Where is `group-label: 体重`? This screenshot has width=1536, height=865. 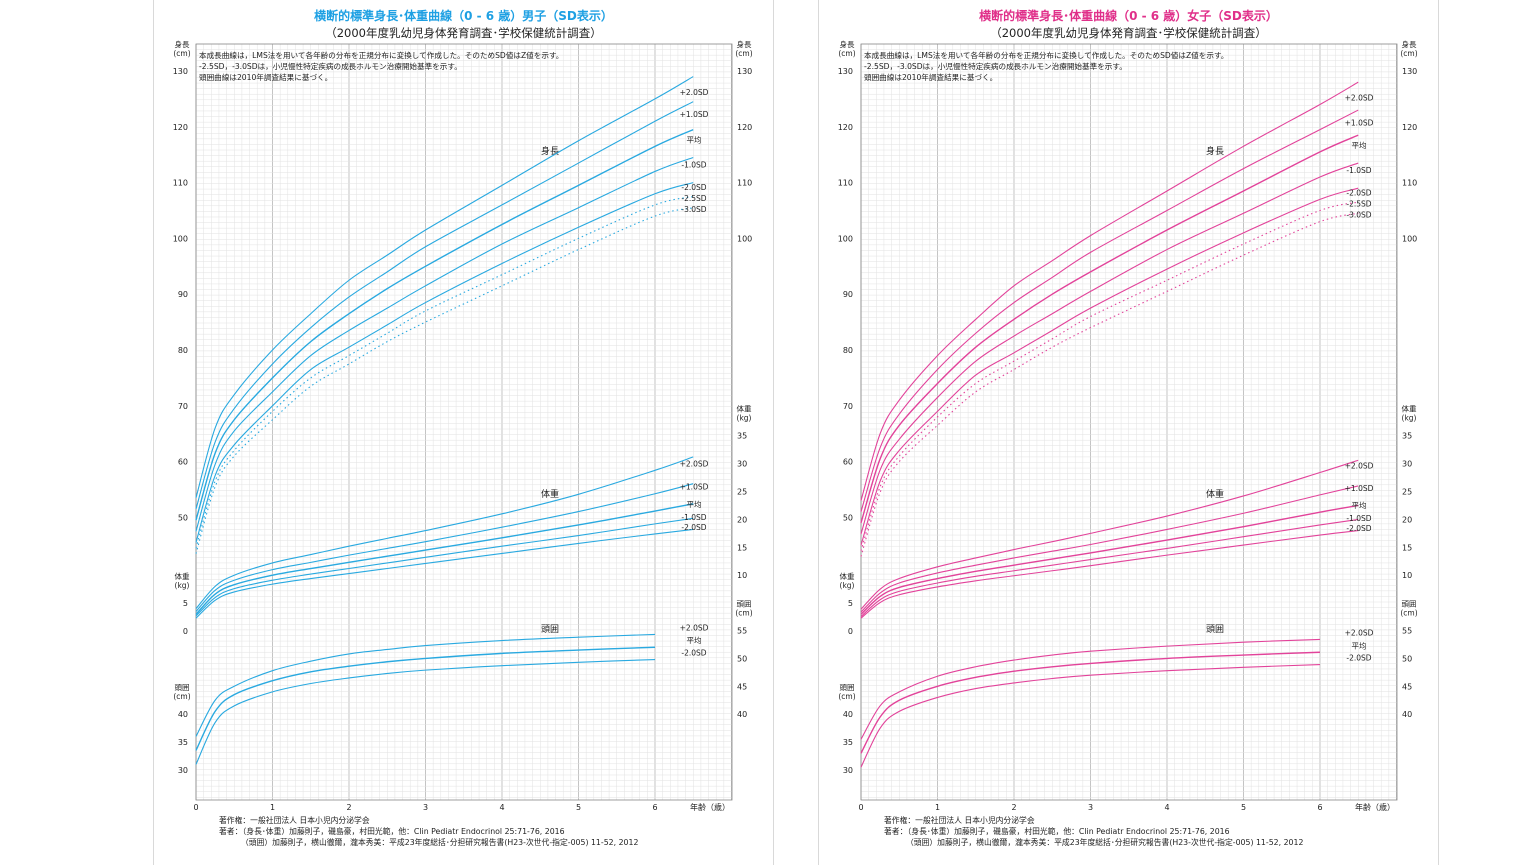 group-label: 体重 is located at coordinates (550, 494).